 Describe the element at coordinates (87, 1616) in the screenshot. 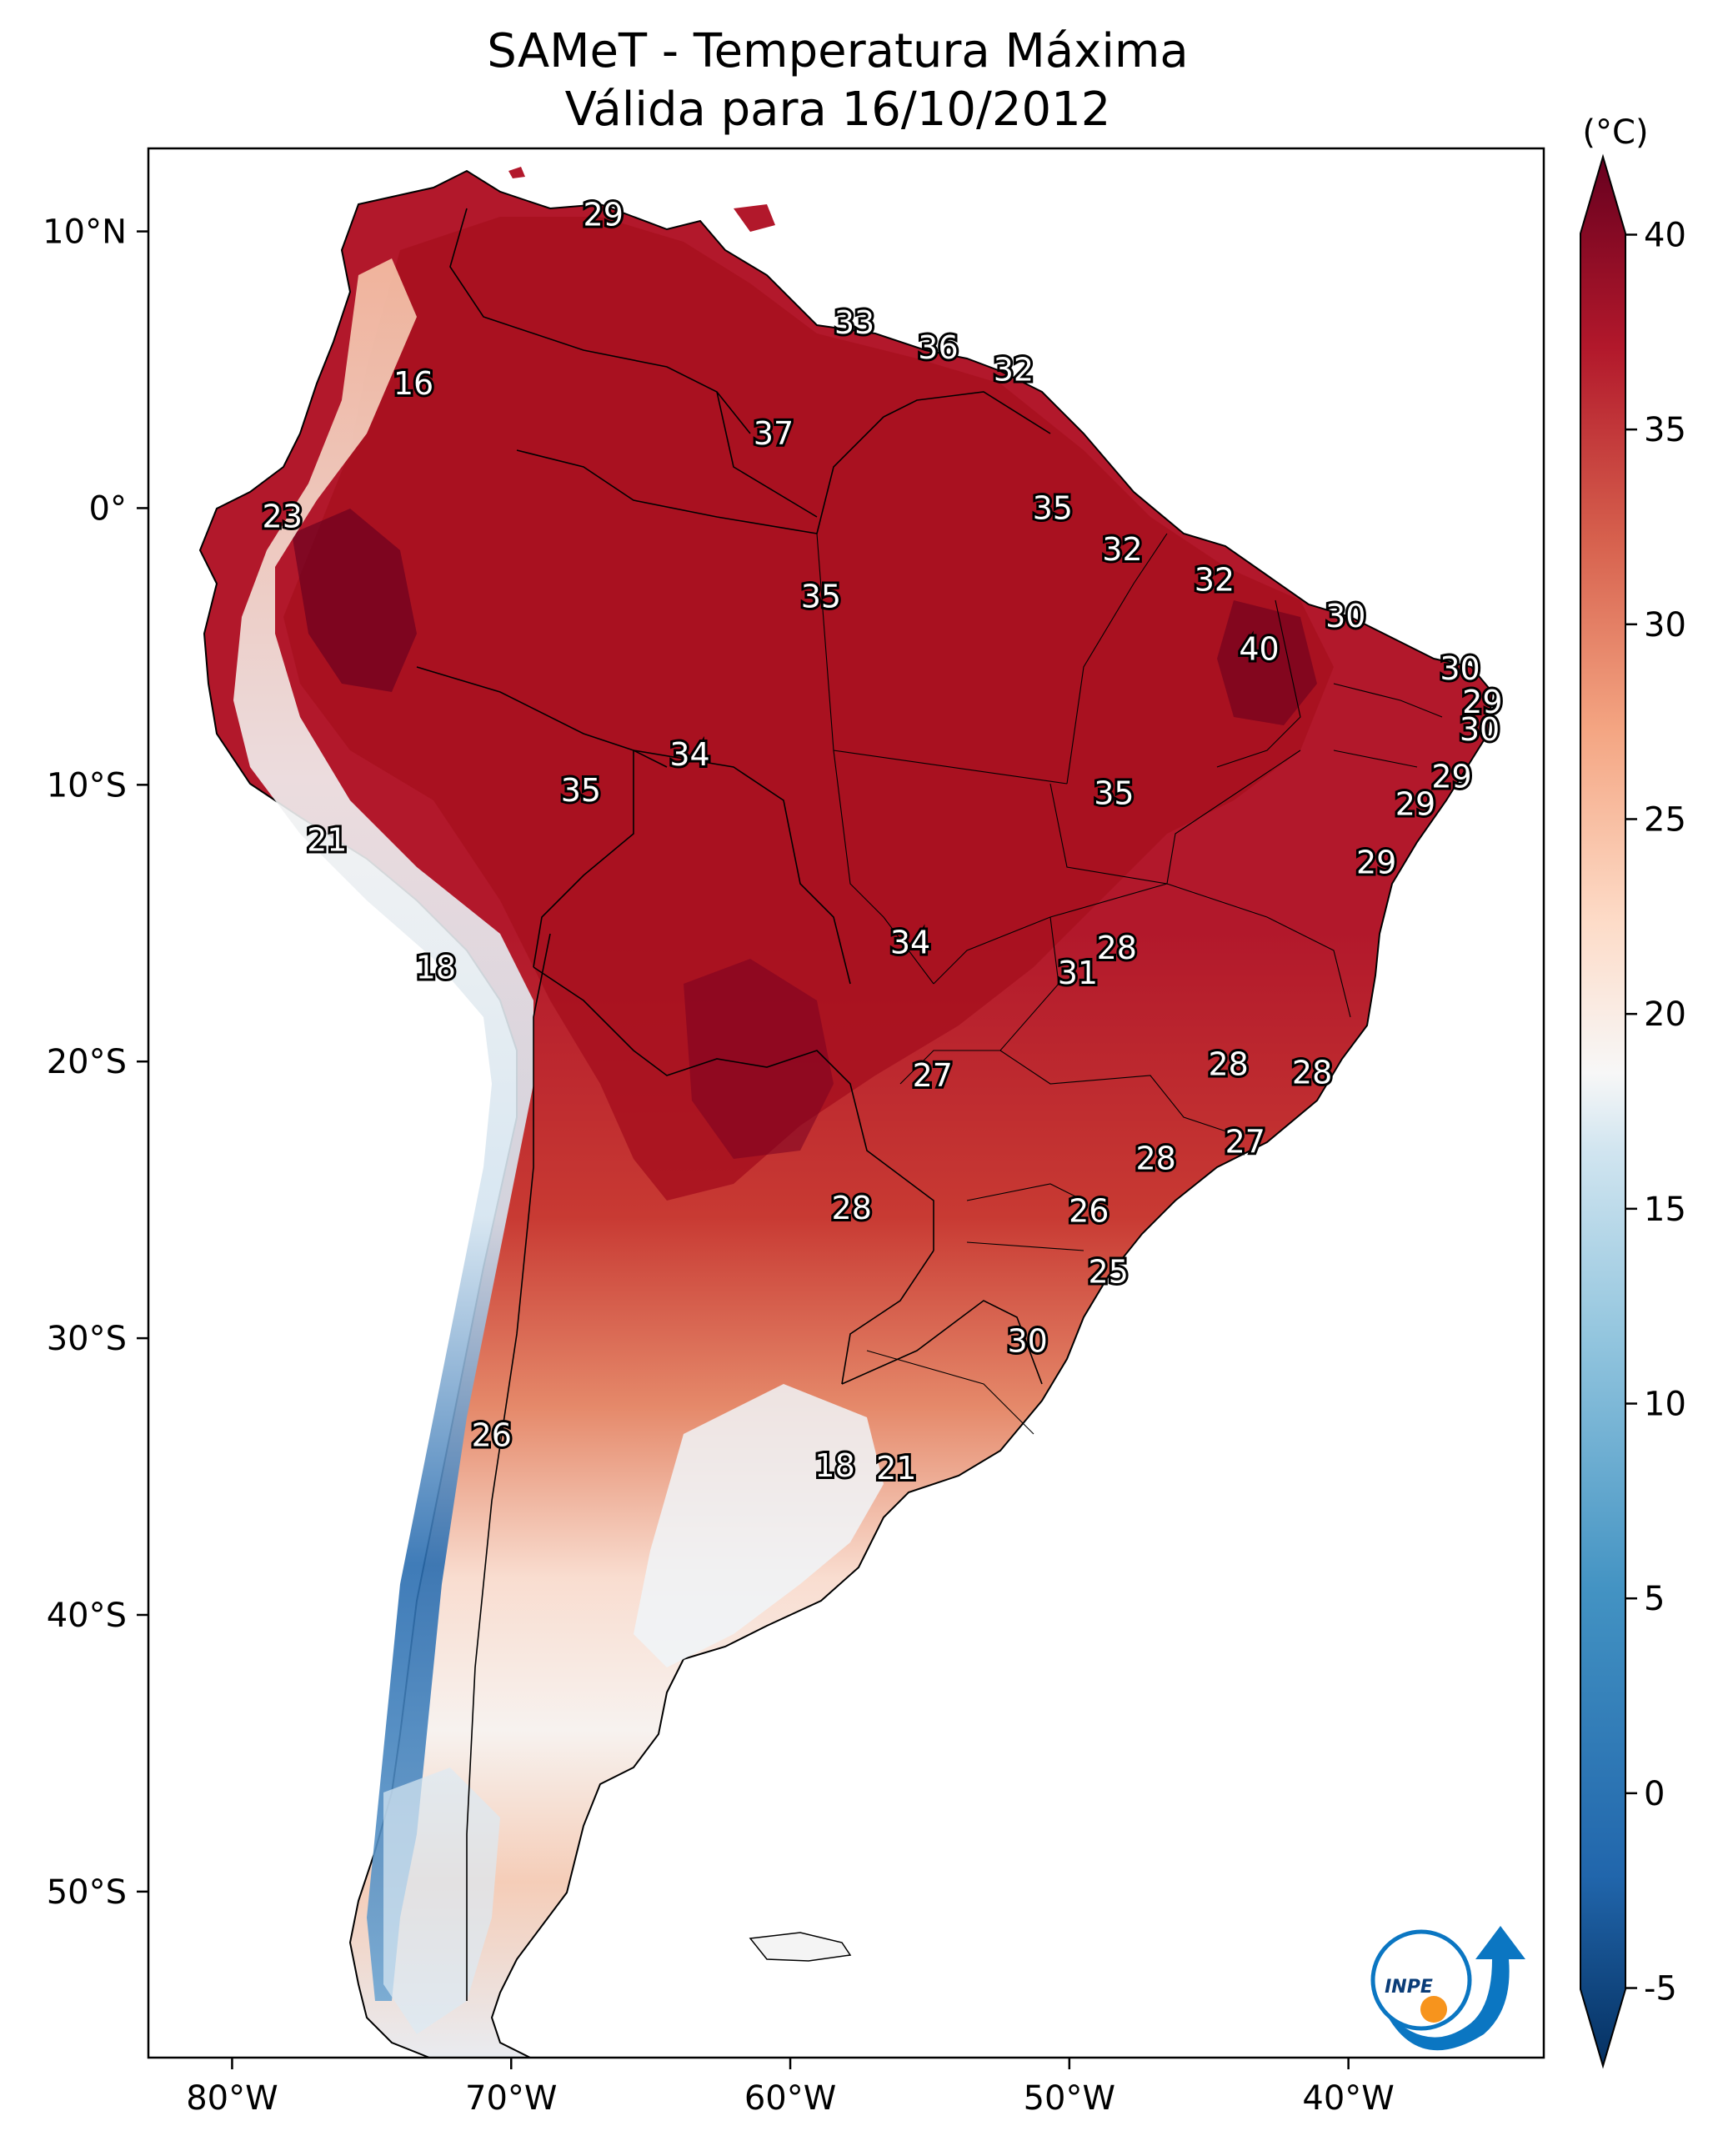

I see `lat-tick-label: 40°S` at that location.